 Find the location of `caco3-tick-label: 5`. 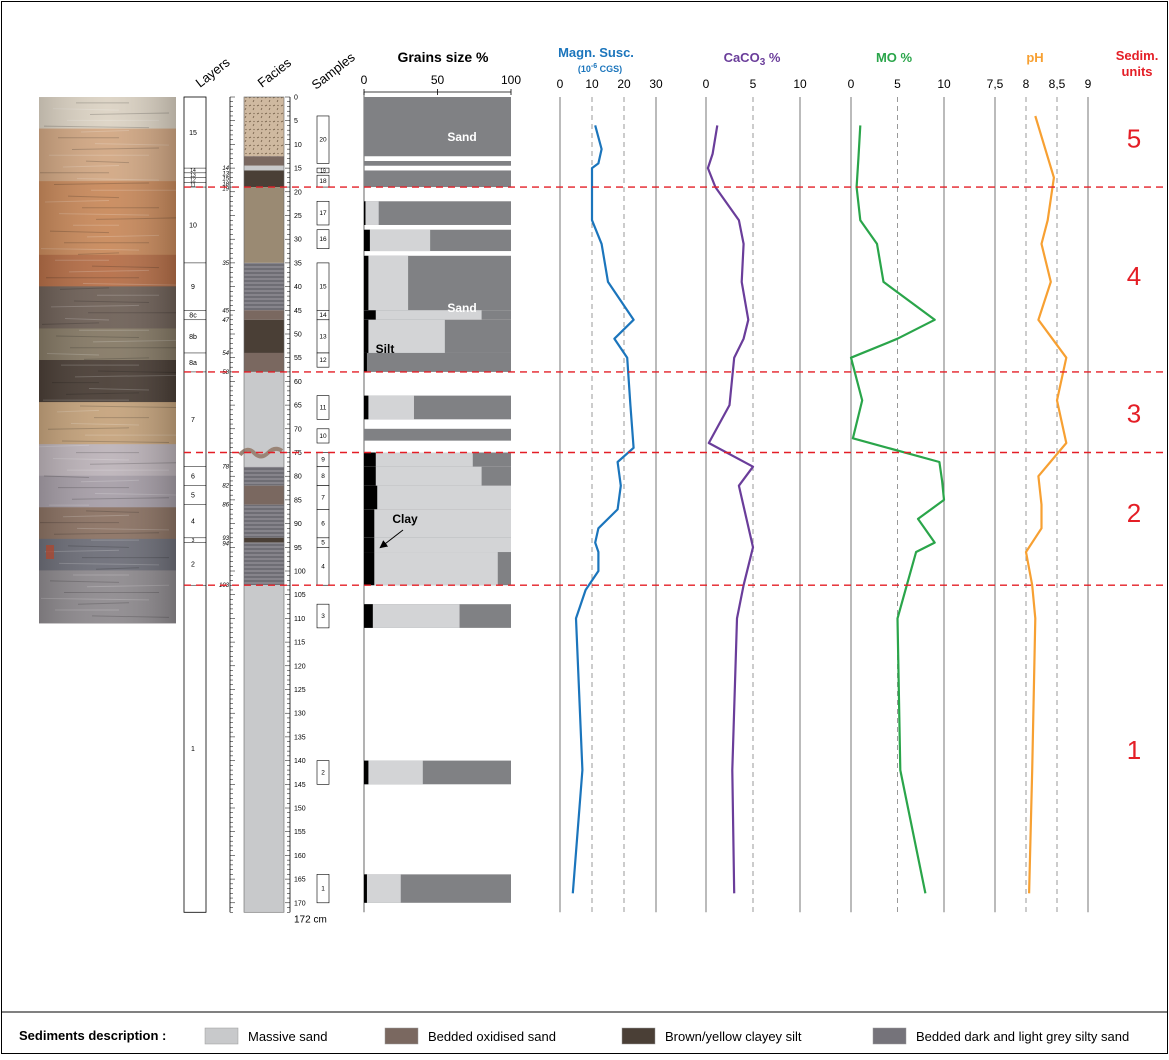

caco3-tick-label: 5 is located at coordinates (753, 84).